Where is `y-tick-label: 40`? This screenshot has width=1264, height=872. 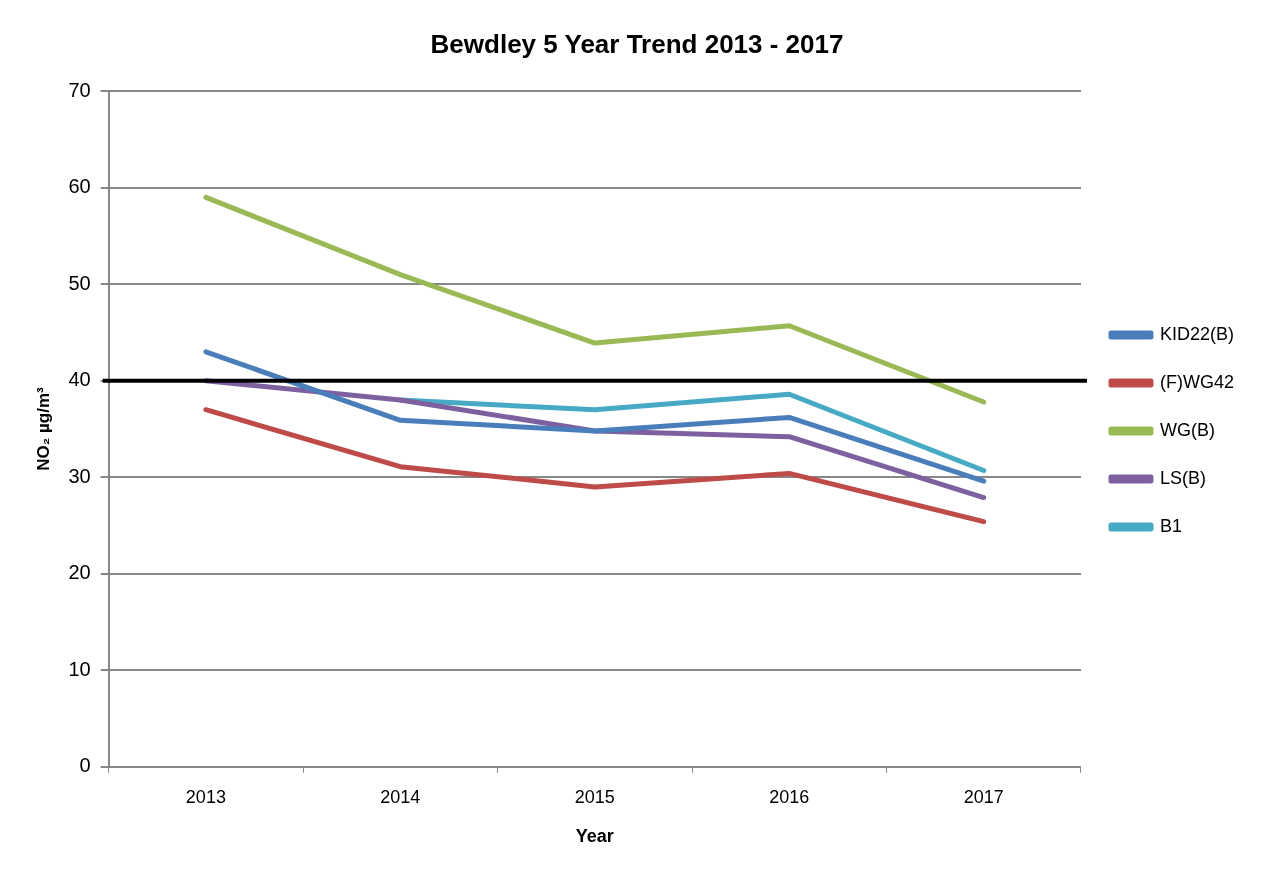 y-tick-label: 40 is located at coordinates (79, 379).